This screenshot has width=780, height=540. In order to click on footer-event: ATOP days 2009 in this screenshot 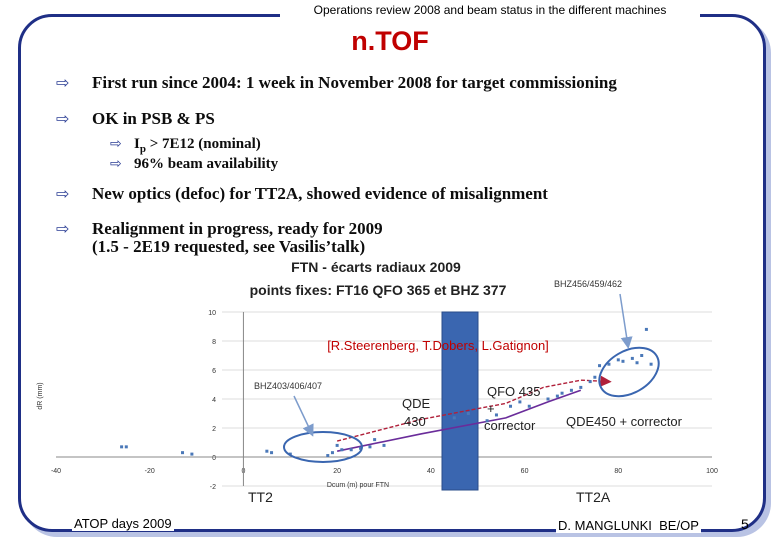, I will do `click(123, 523)`.